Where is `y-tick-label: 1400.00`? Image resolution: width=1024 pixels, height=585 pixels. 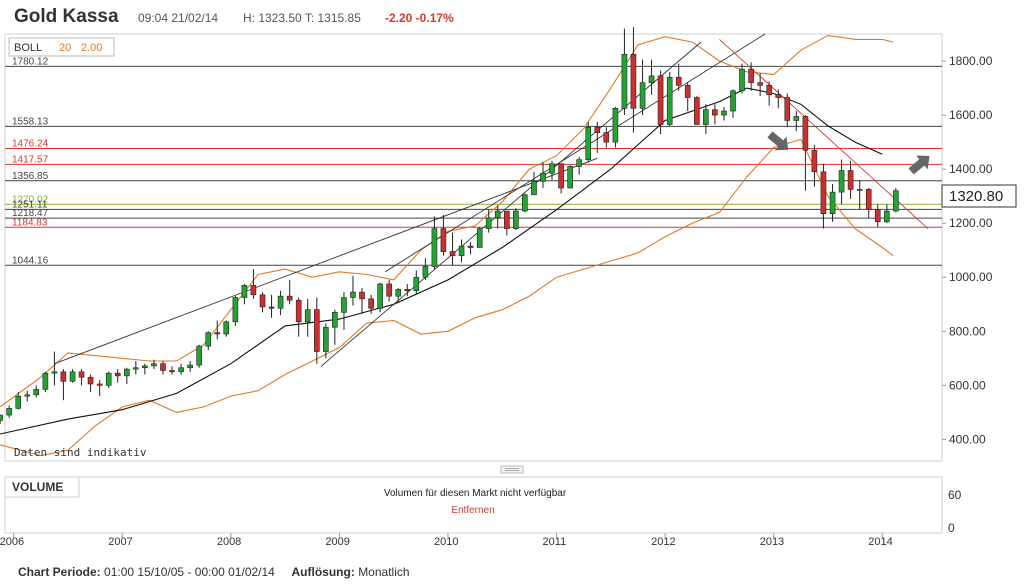
y-tick-label: 1400.00 is located at coordinates (971, 169).